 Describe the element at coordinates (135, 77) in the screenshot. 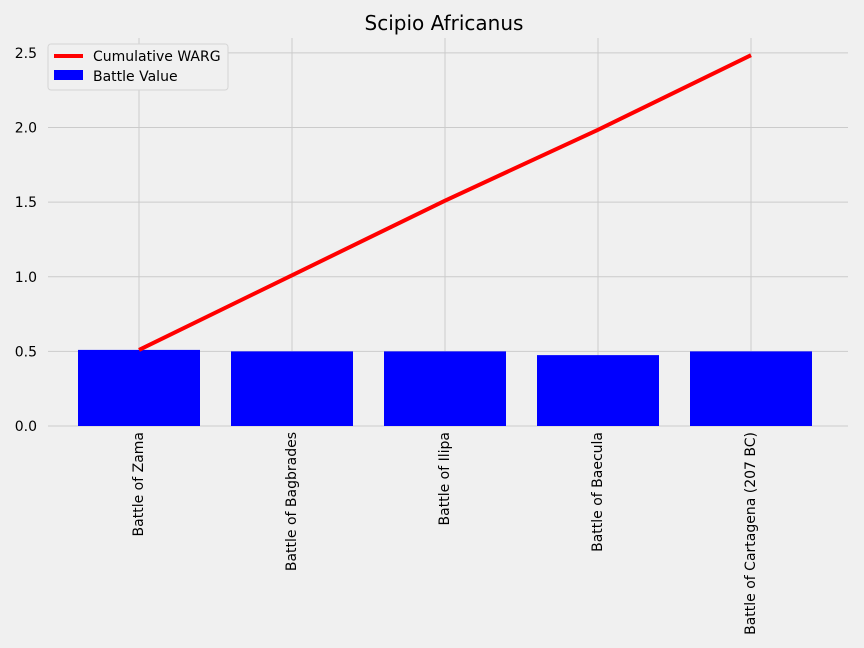

I see `legend-label-bar: Battle Value` at that location.